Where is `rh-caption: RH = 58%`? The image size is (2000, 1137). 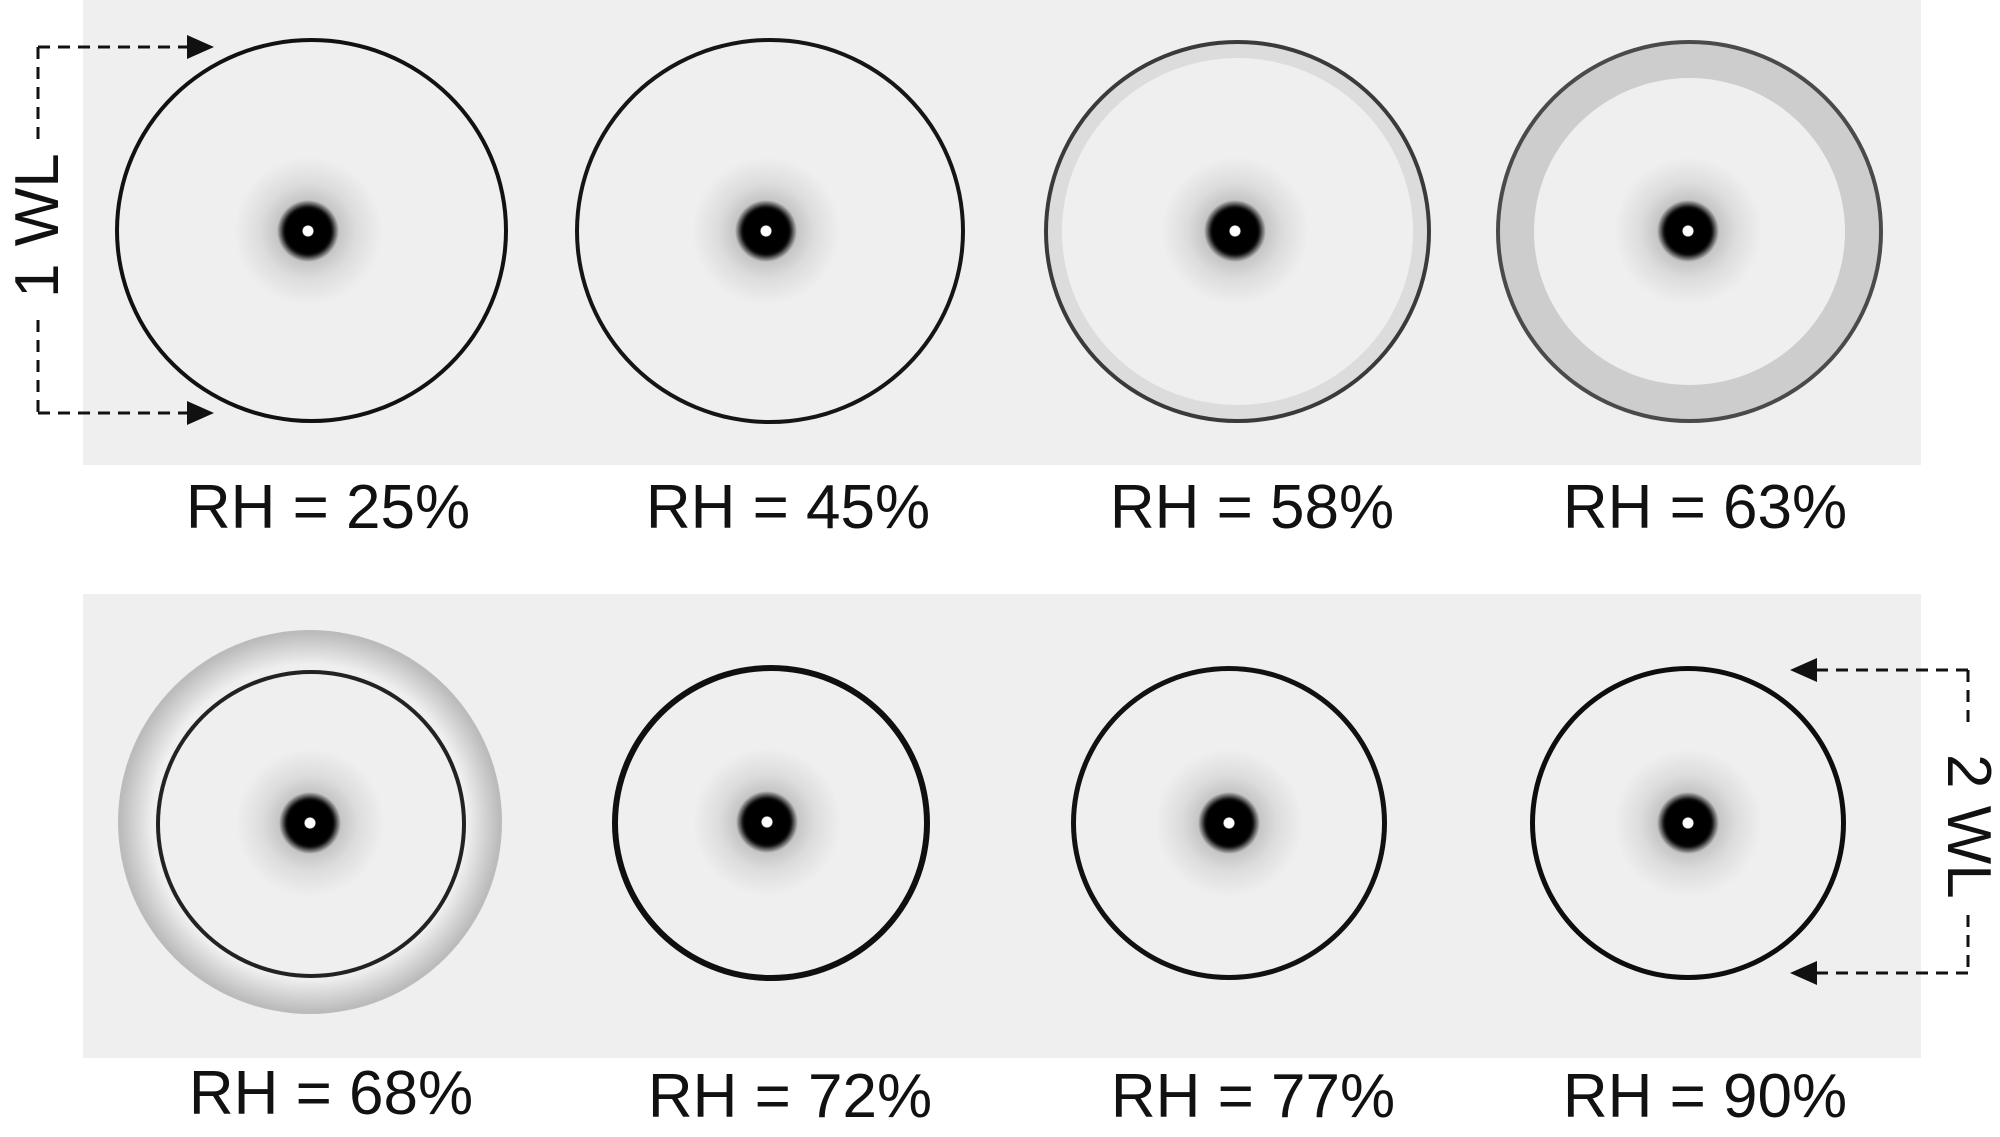 rh-caption: RH = 58% is located at coordinates (1252, 507).